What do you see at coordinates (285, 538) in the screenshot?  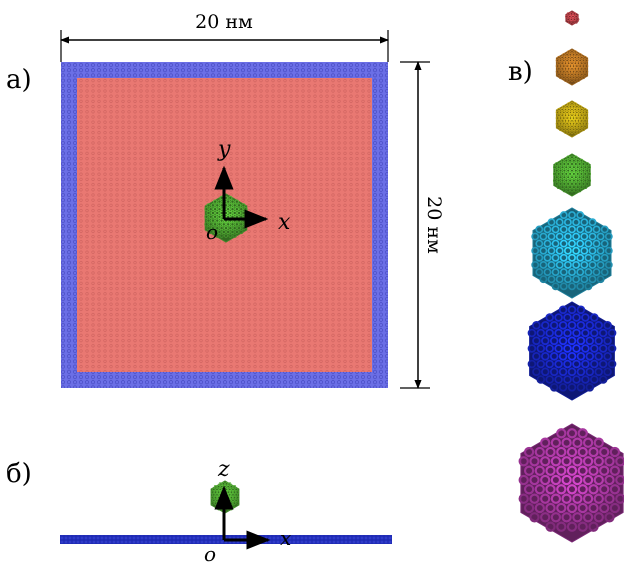 I see `side-x-axis-label: x` at bounding box center [285, 538].